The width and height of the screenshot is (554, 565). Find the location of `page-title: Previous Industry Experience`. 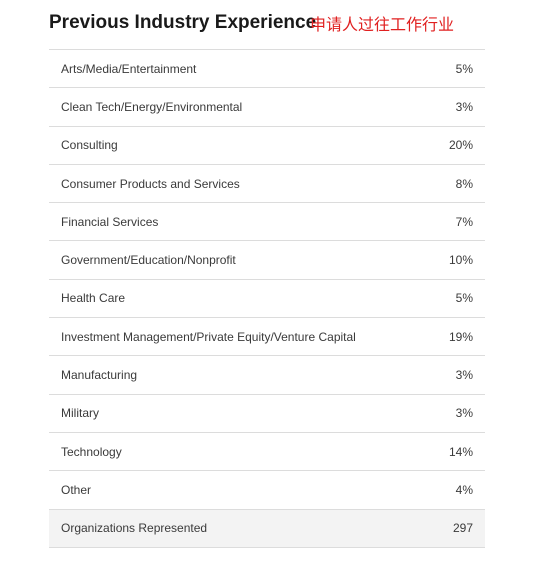

page-title: Previous Industry Experience is located at coordinates (183, 22).